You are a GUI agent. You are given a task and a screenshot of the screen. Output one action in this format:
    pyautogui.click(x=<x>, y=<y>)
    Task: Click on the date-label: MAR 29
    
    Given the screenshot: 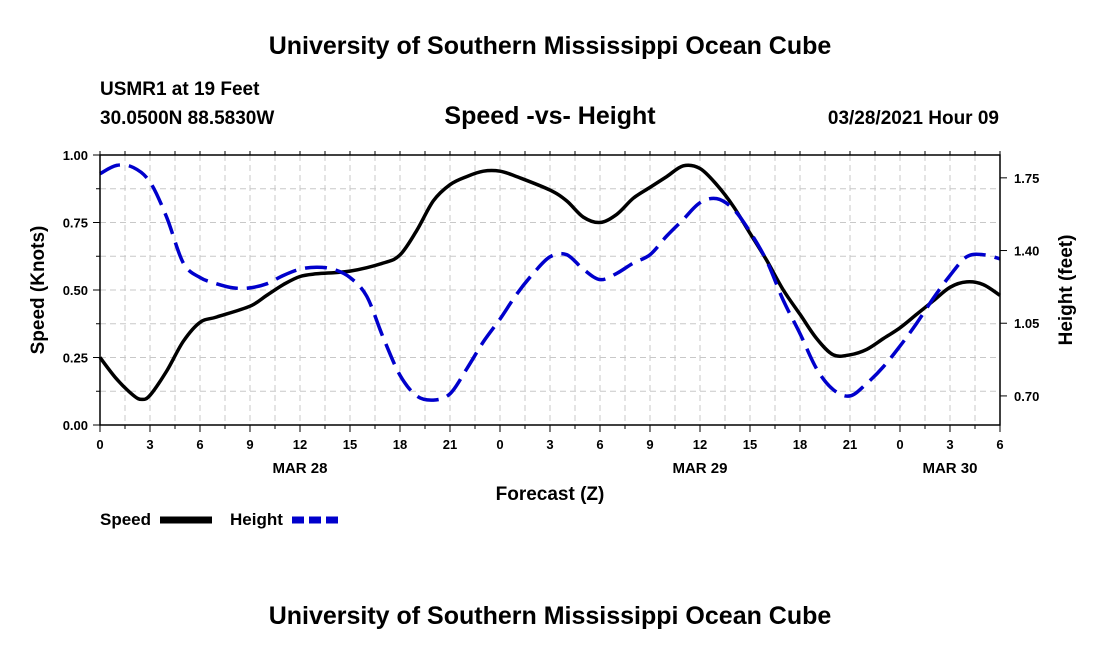 What is the action you would take?
    pyautogui.click(x=699, y=468)
    